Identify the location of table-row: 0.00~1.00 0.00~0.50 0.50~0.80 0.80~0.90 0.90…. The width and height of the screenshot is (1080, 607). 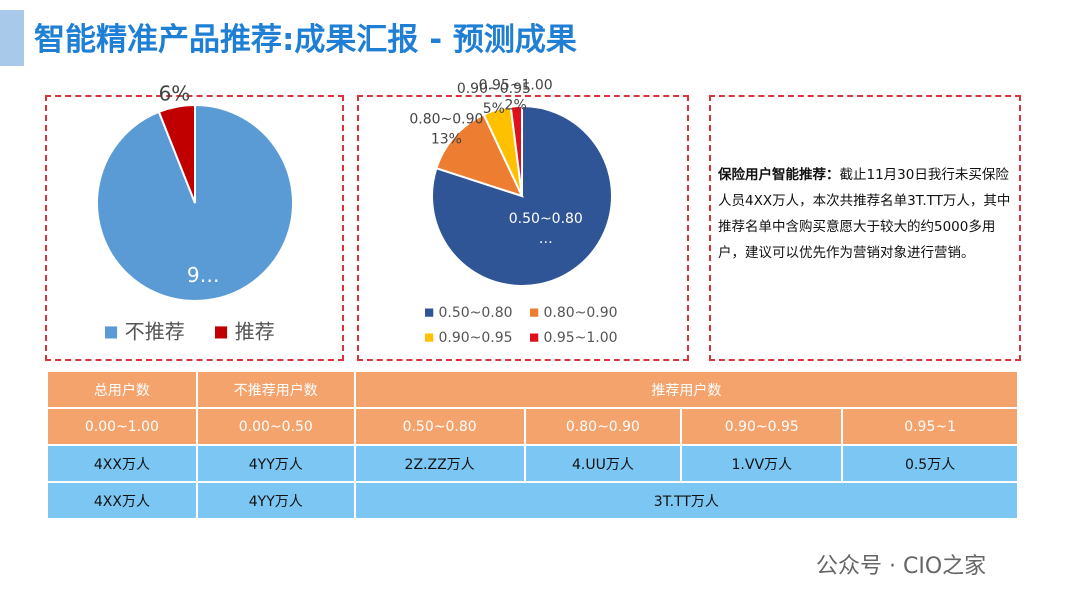
(532, 426).